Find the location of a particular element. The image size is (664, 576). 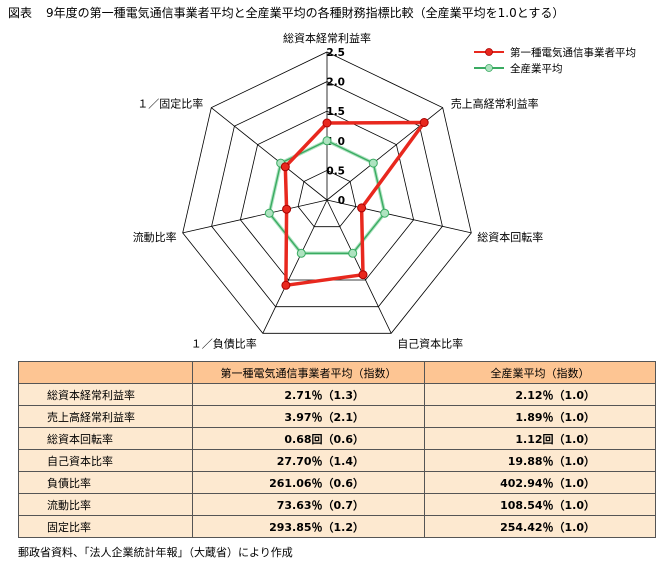

row-label: 流動比率 is located at coordinates (105, 504).